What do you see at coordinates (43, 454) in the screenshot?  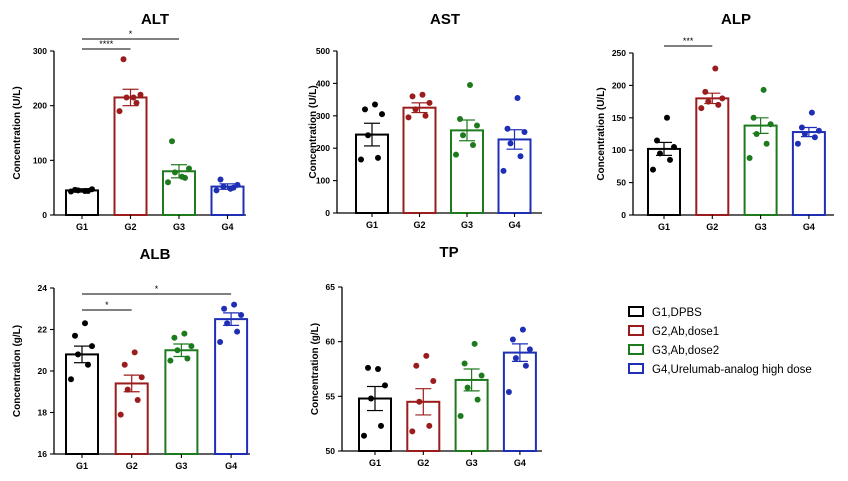 I see `y-tick-label: 16` at bounding box center [43, 454].